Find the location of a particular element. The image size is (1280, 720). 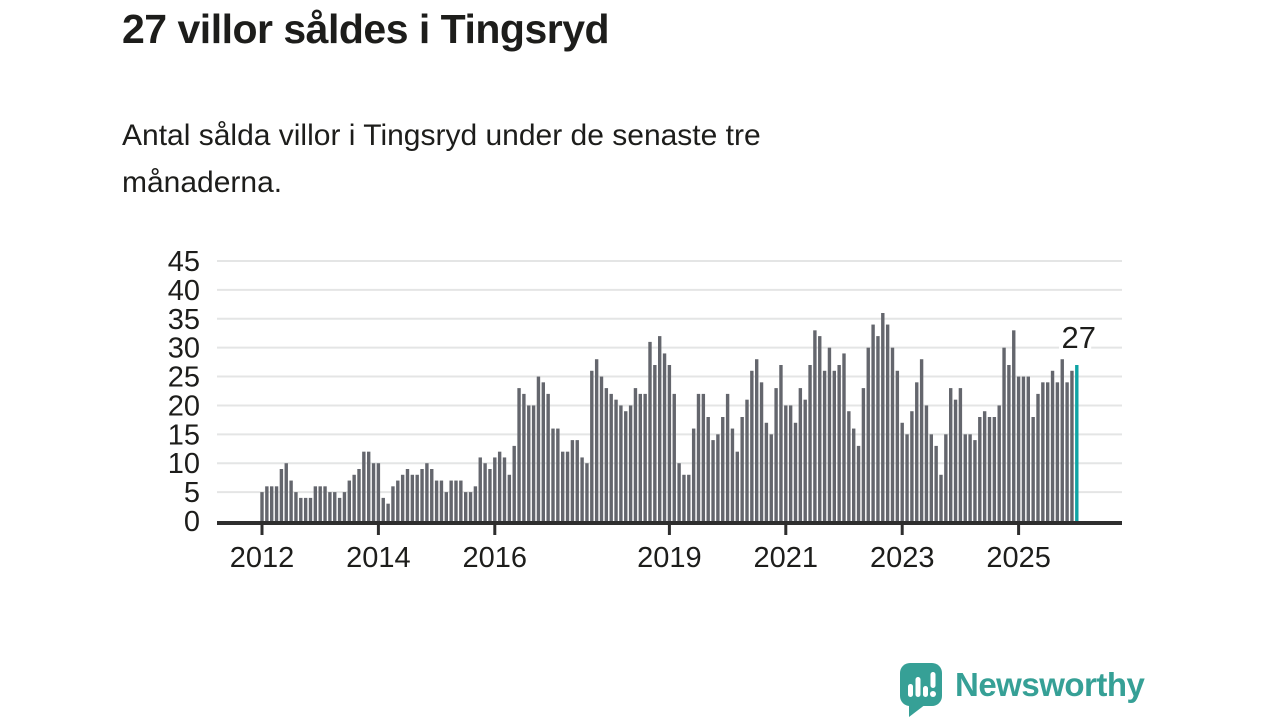

y-axis-label: 0 is located at coordinates (192, 522).